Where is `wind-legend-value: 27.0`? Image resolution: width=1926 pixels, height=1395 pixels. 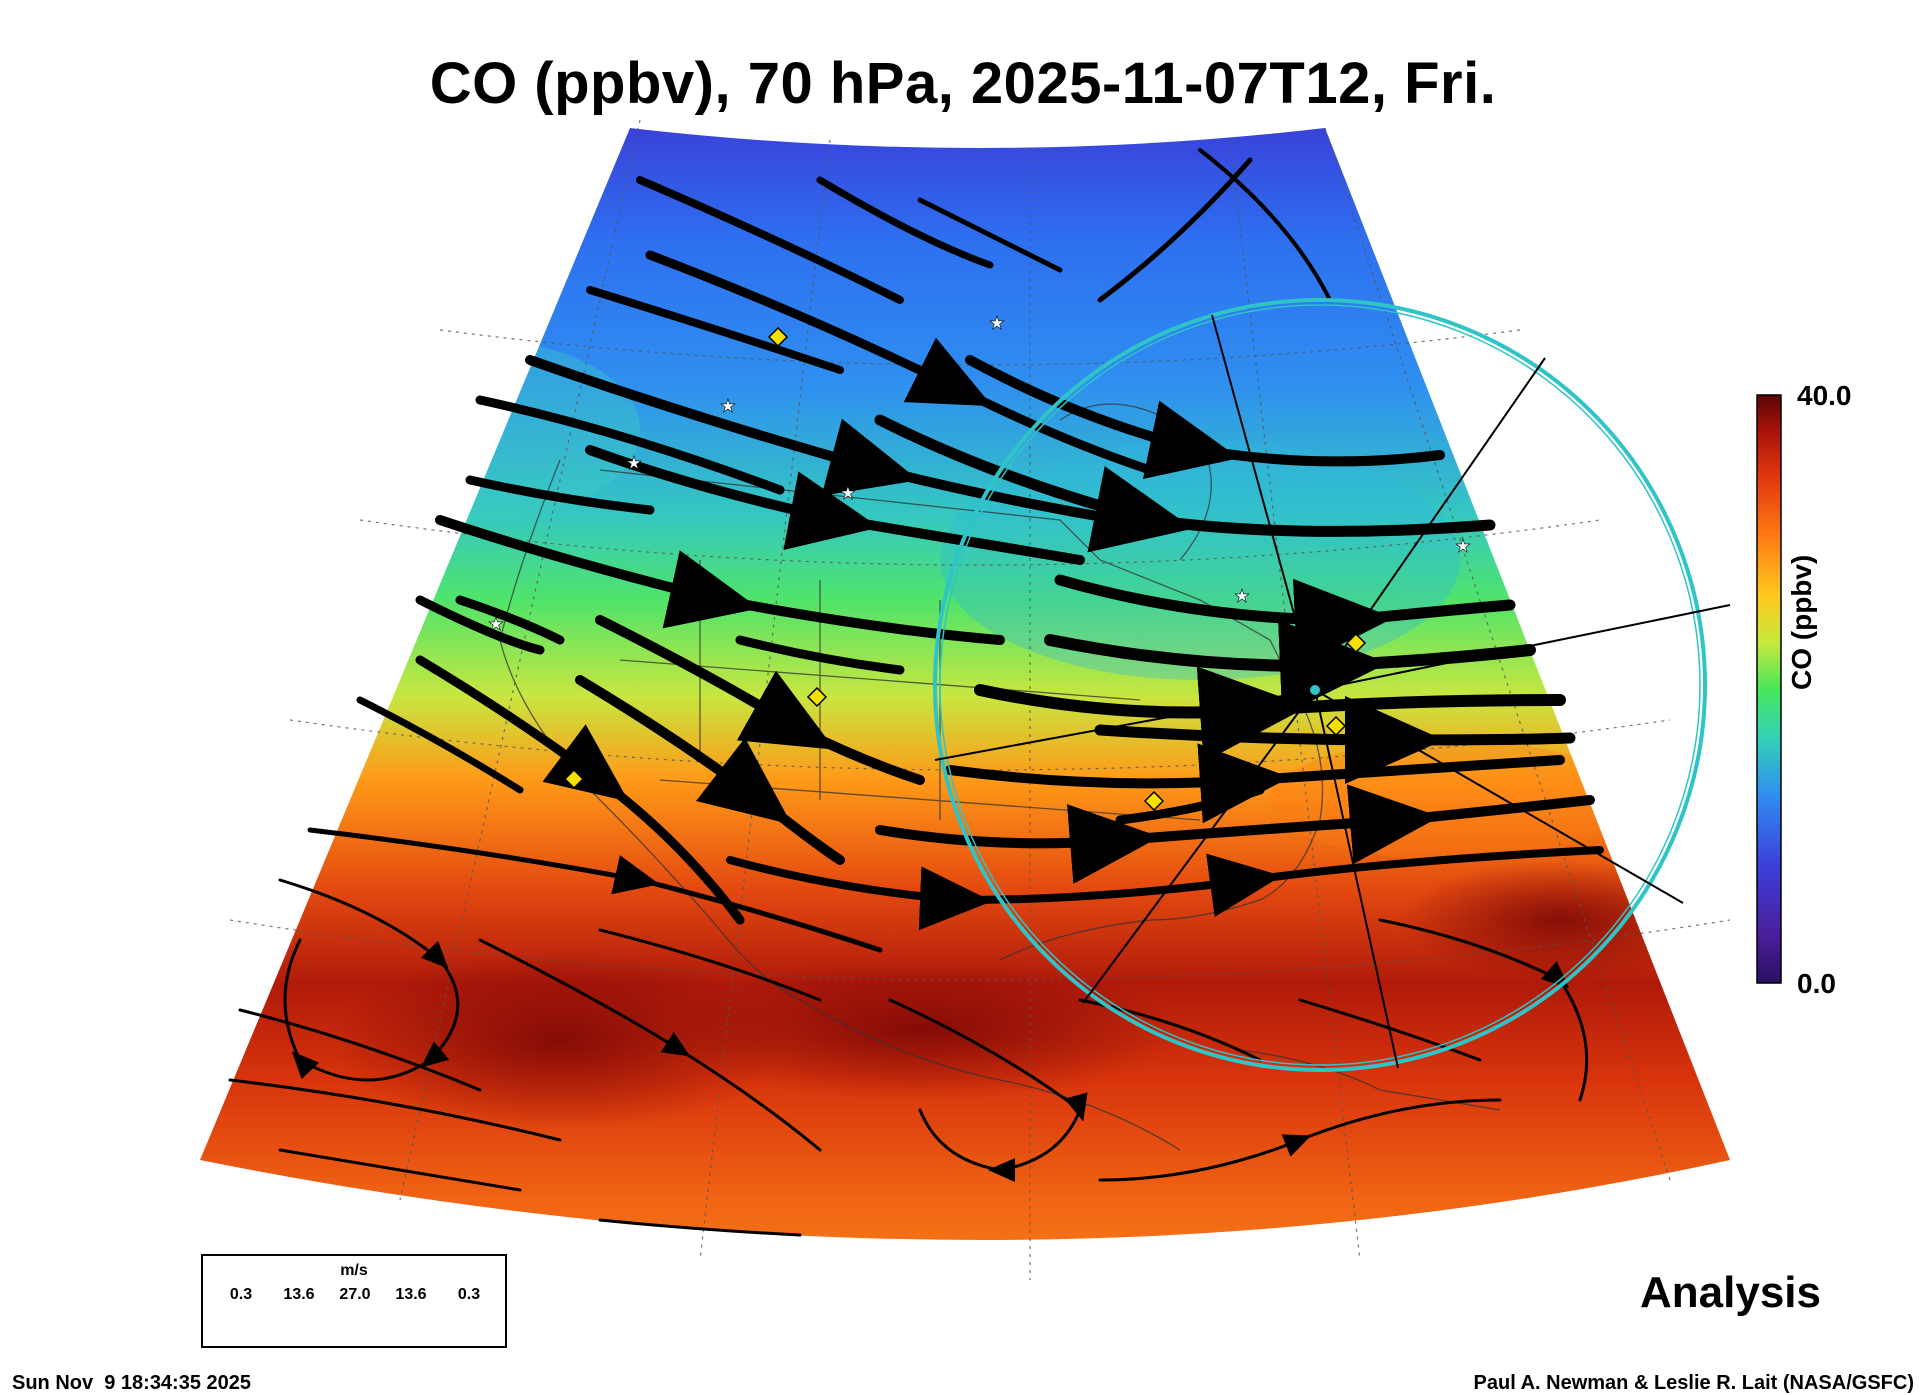
wind-legend-value: 27.0 is located at coordinates (355, 1294).